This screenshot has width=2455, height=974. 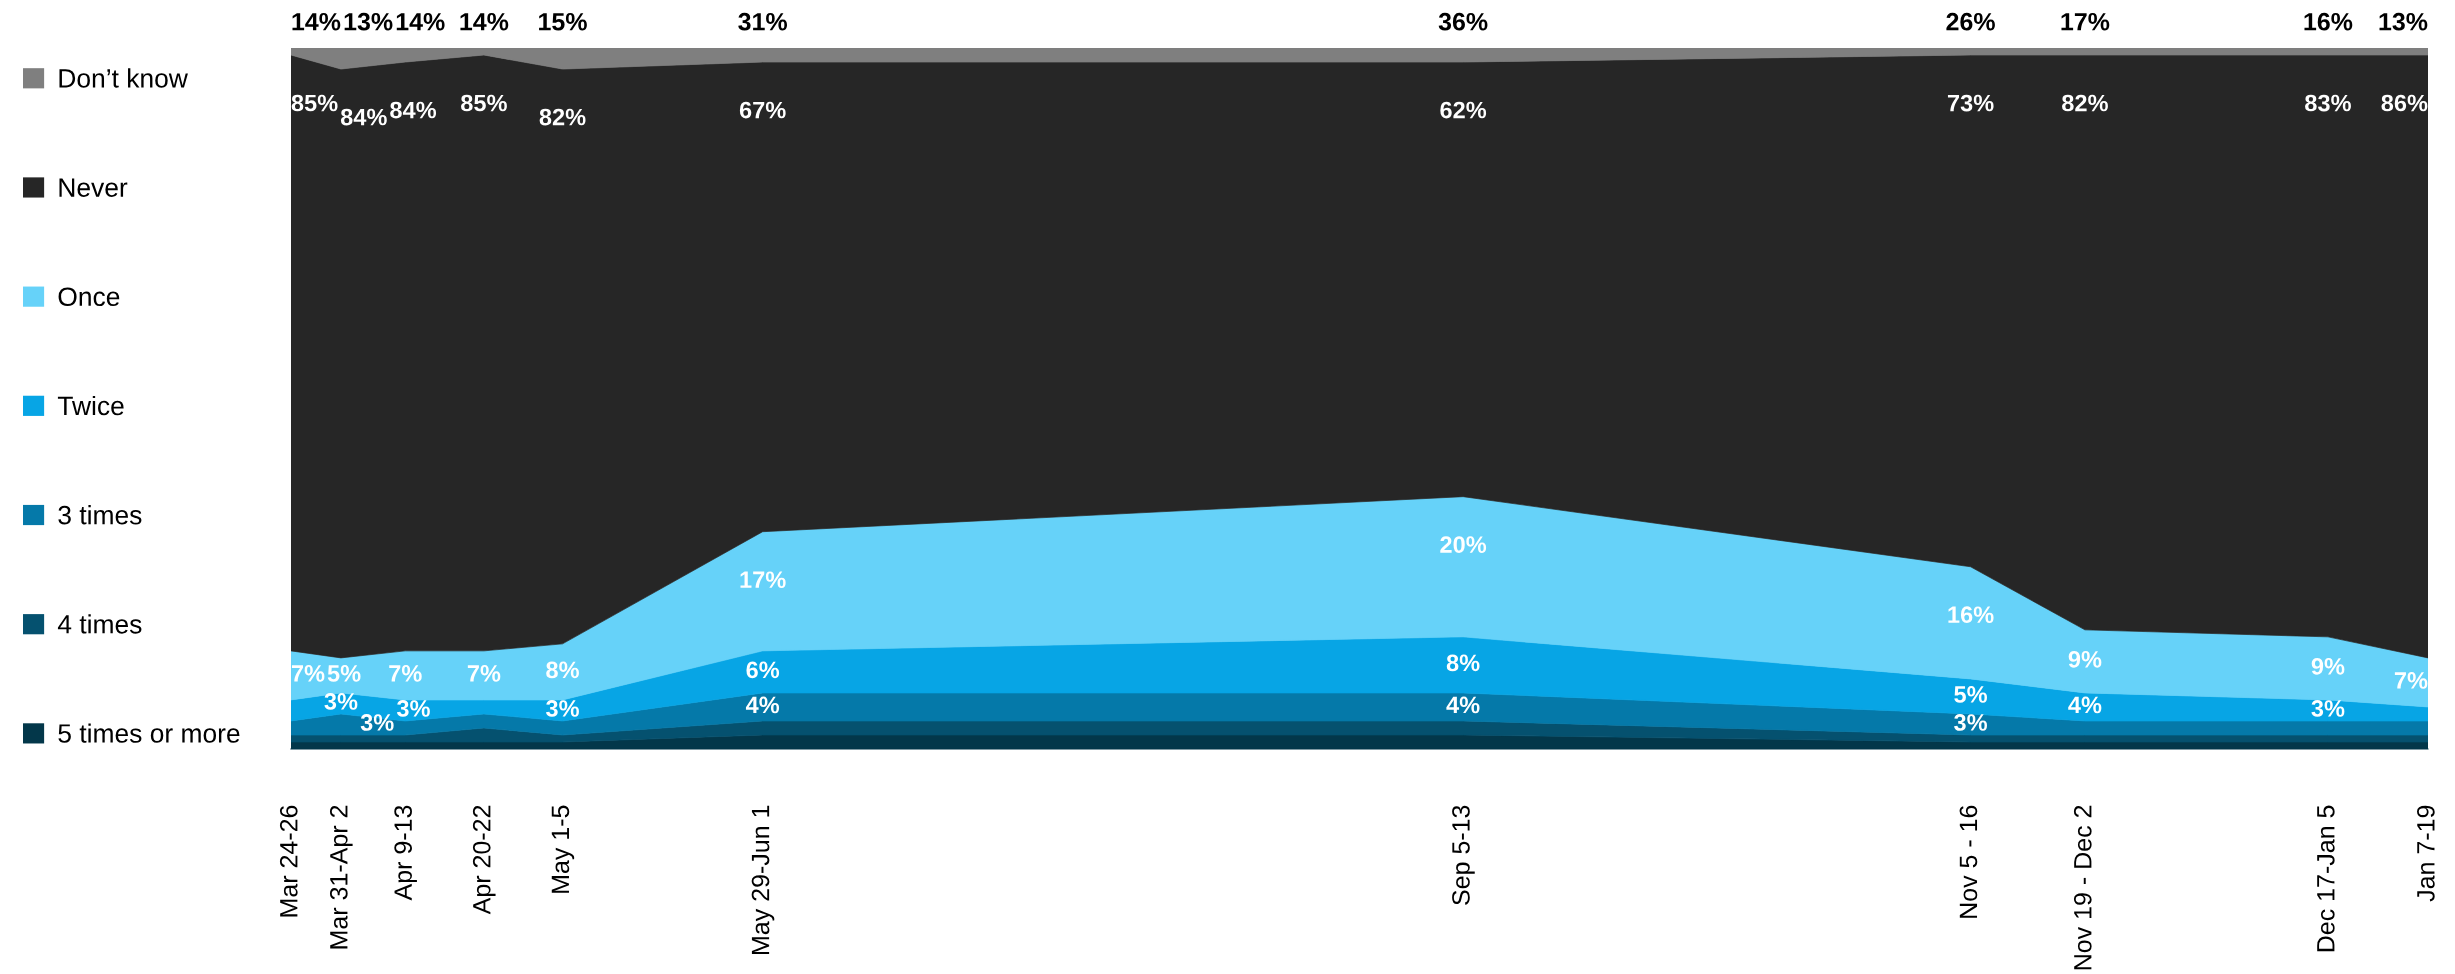 I want to click on x-tick-label: Nov 5 - 16, so click(x=1968, y=861).